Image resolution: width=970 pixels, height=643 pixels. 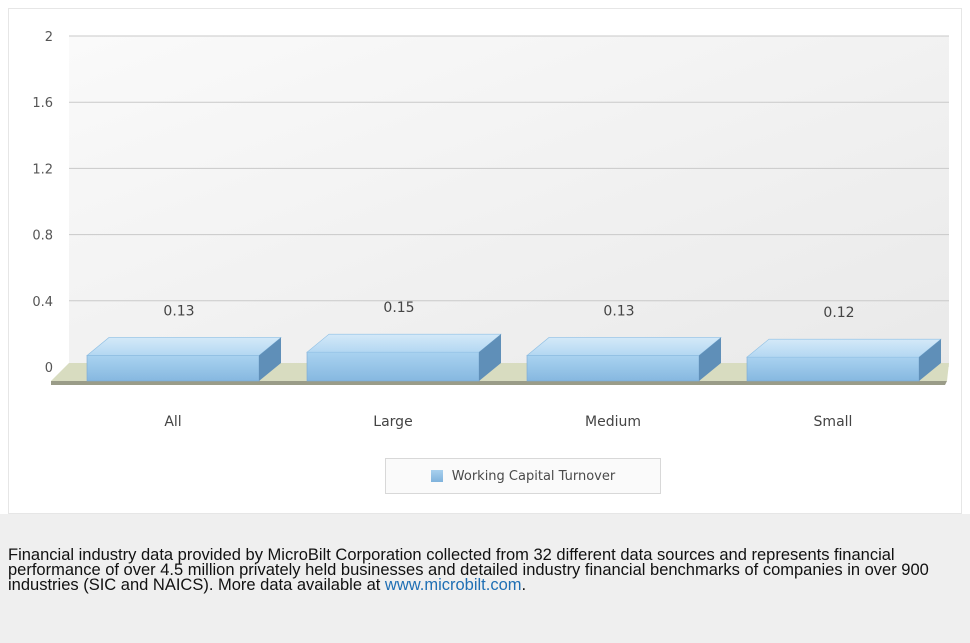 What do you see at coordinates (172, 422) in the screenshot?
I see `x-tick-label: All` at bounding box center [172, 422].